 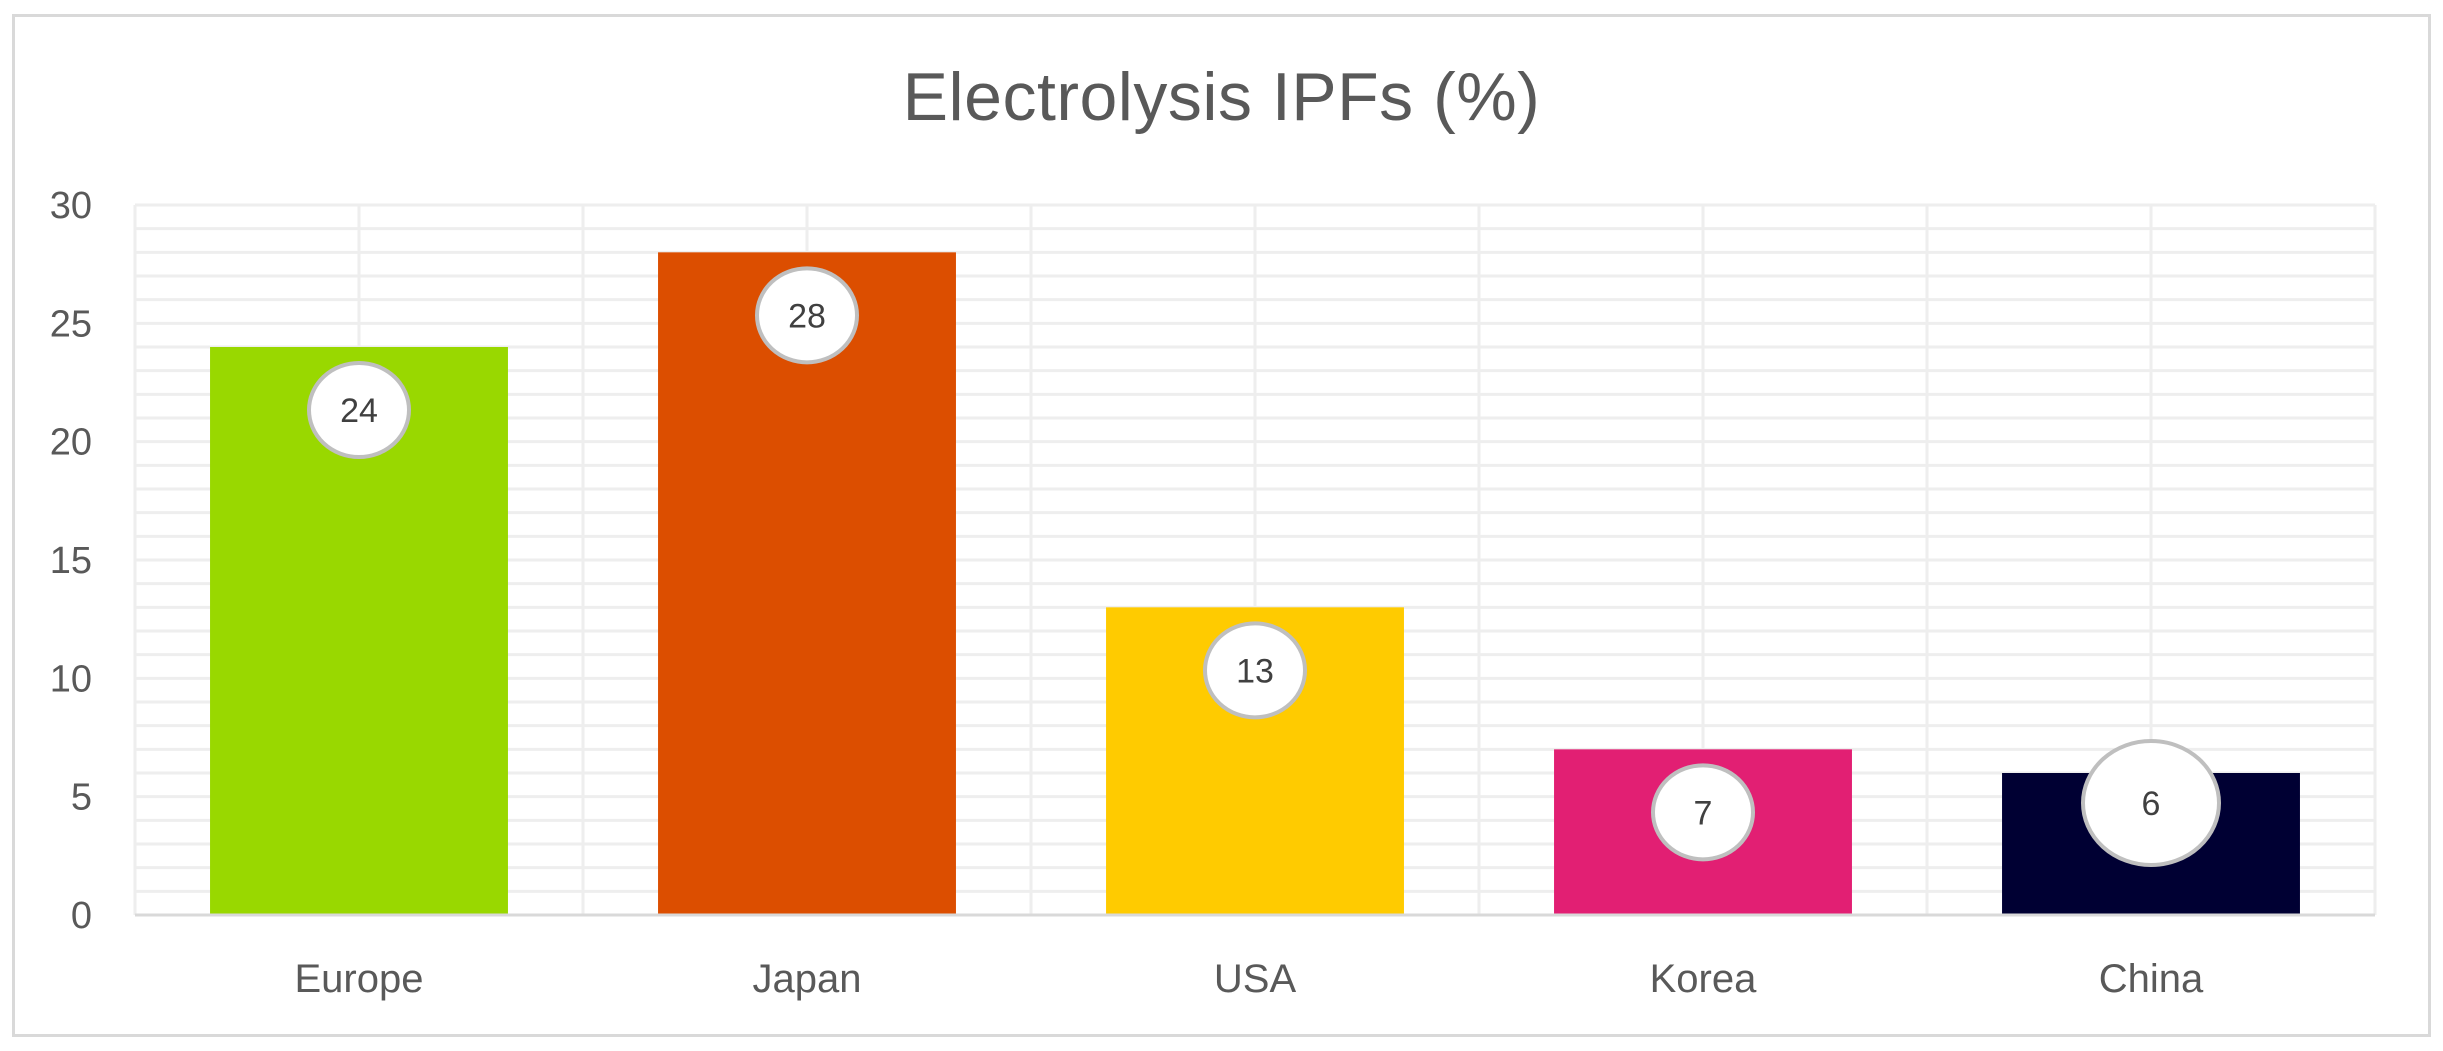 What do you see at coordinates (1703, 979) in the screenshot?
I see `x-tick-label: Korea` at bounding box center [1703, 979].